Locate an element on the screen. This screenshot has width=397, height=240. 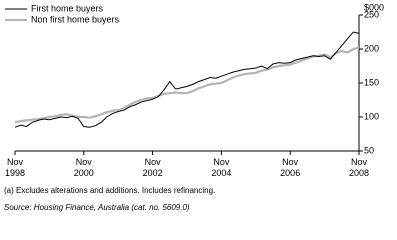
y-tick-label: 50 is located at coordinates (369, 150).